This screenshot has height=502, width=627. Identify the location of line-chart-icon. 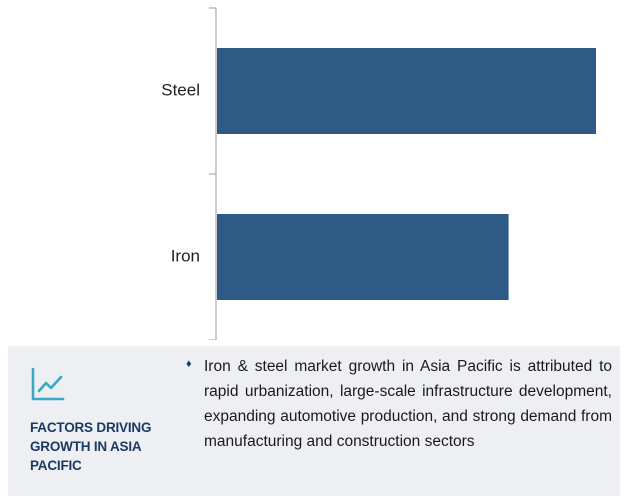
(48, 384).